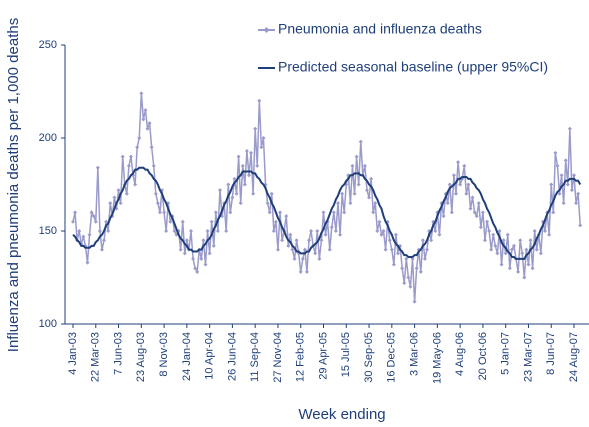 The image size is (589, 427). Describe the element at coordinates (164, 354) in the screenshot. I see `x-tick-label: 8 Nov-03` at that location.